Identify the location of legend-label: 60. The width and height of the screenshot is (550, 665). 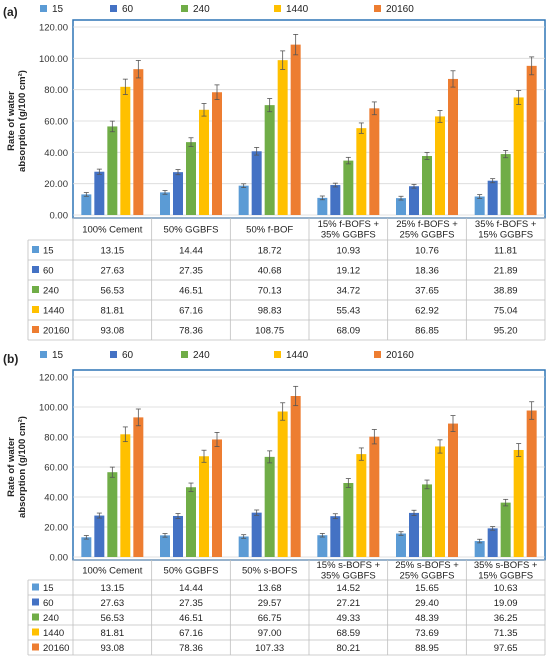
(128, 9).